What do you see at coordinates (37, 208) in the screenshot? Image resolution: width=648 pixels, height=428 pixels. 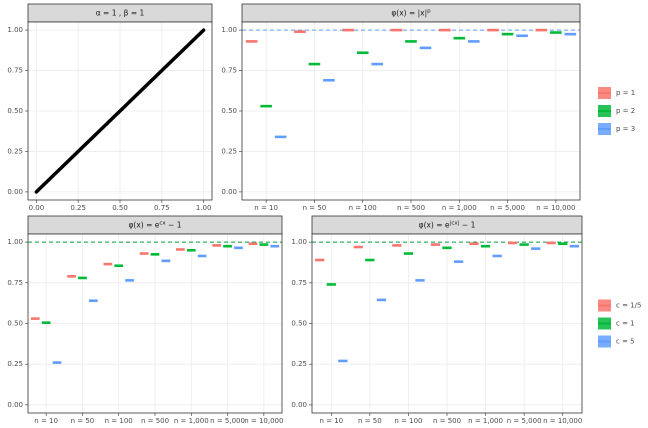 I see `x-tick-label: 0.00` at bounding box center [37, 208].